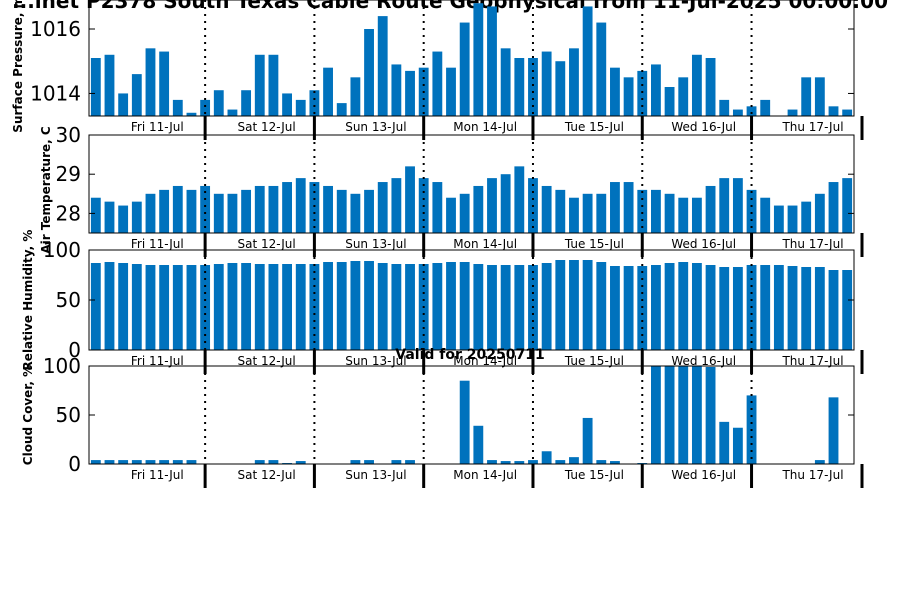 The width and height of the screenshot is (900, 600). I want to click on y-axis-label: Cloud Cover, %, so click(28, 415).